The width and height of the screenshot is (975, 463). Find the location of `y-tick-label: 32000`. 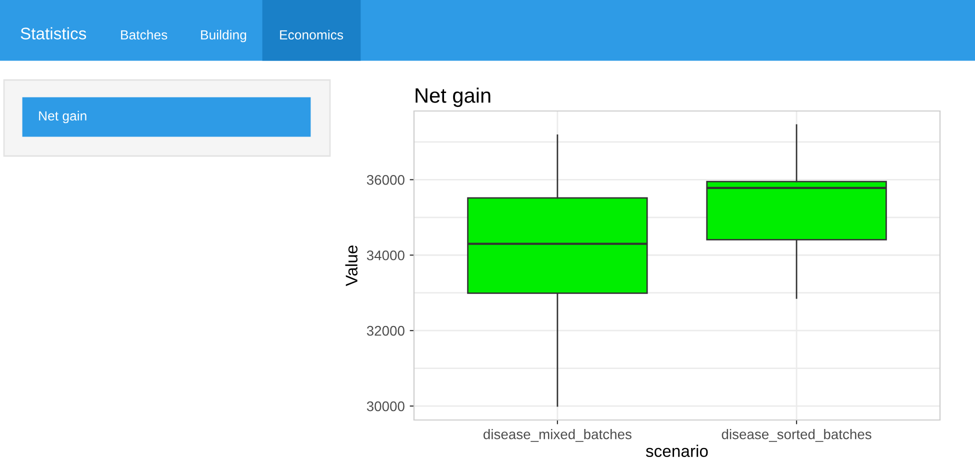

y-tick-label: 32000 is located at coordinates (385, 331).